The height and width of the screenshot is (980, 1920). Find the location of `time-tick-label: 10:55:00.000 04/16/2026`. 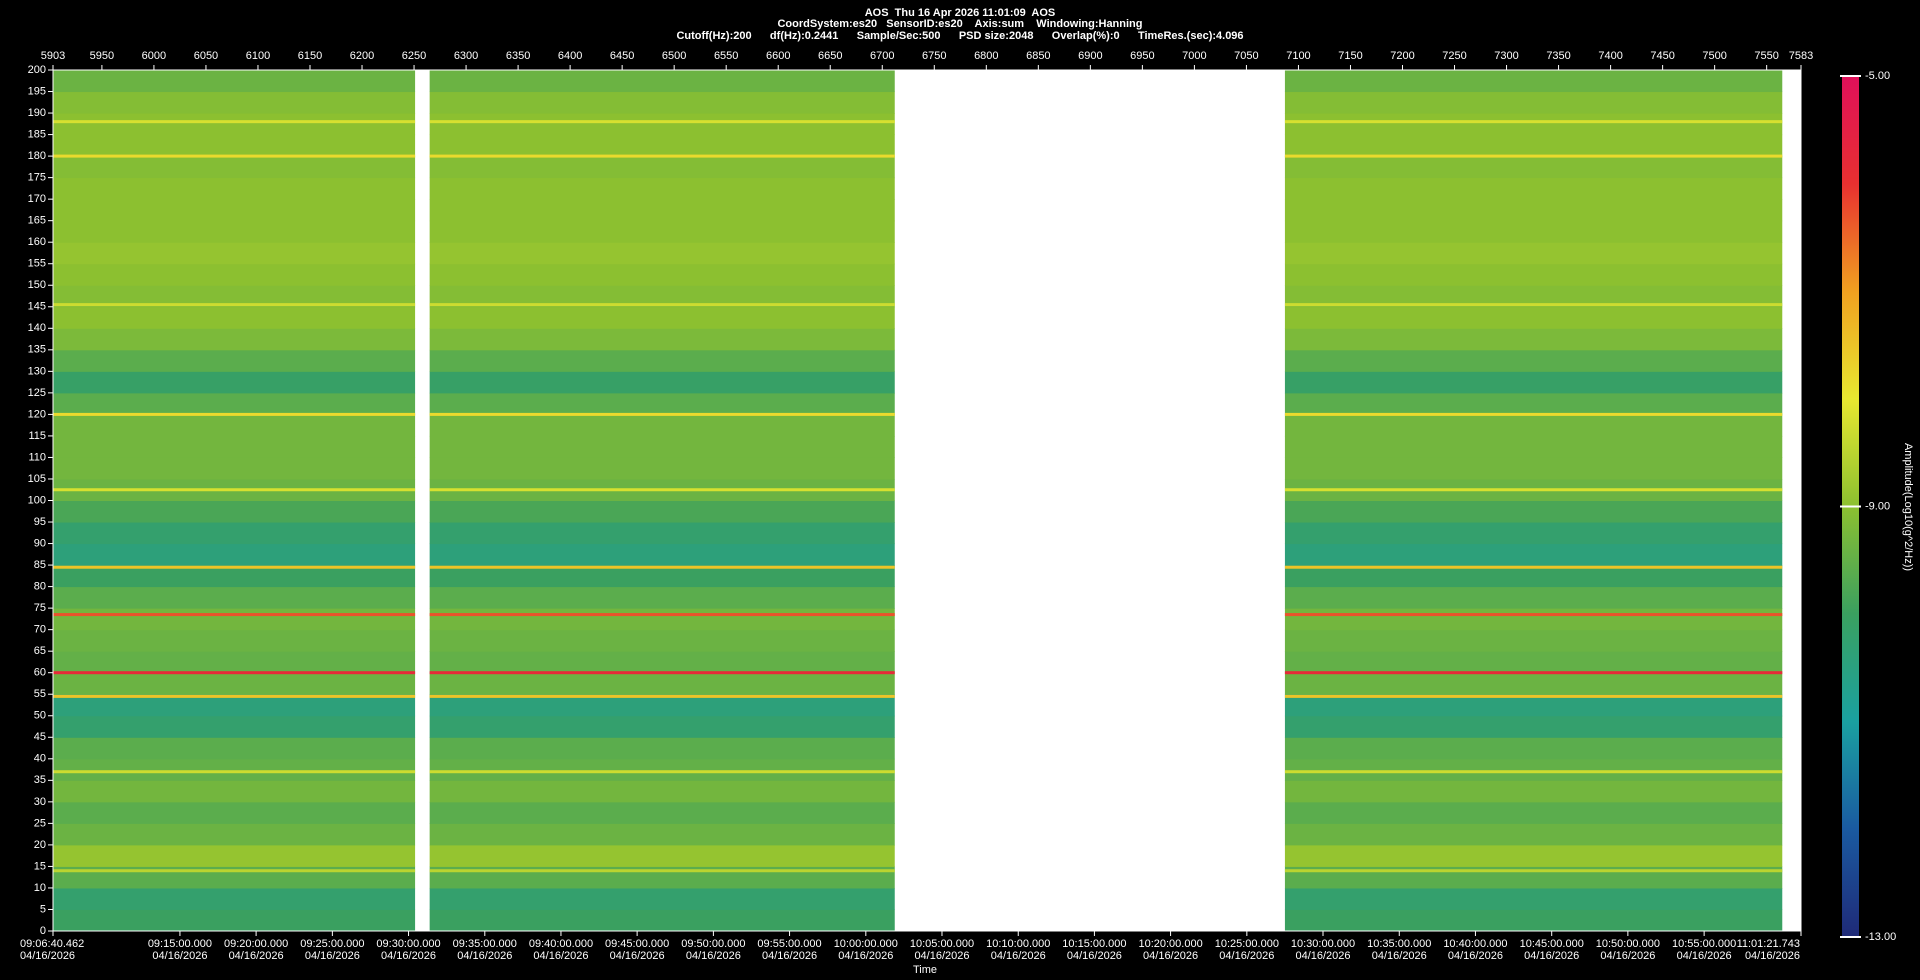

time-tick-label: 10:55:00.000 04/16/2026 is located at coordinates (1704, 950).